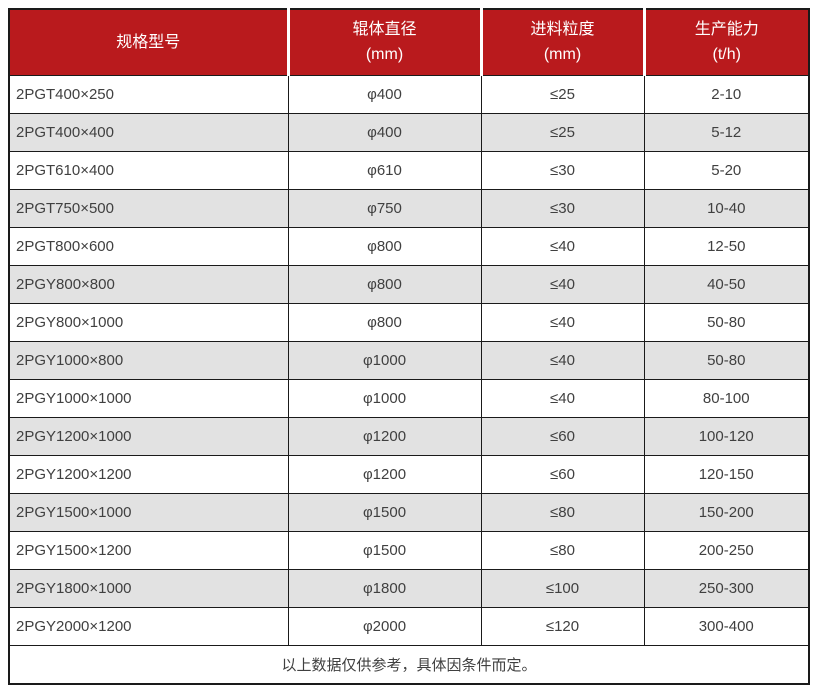 Image resolution: width=816 pixels, height=689 pixels. I want to click on diameter-cell: φ750, so click(384, 208).